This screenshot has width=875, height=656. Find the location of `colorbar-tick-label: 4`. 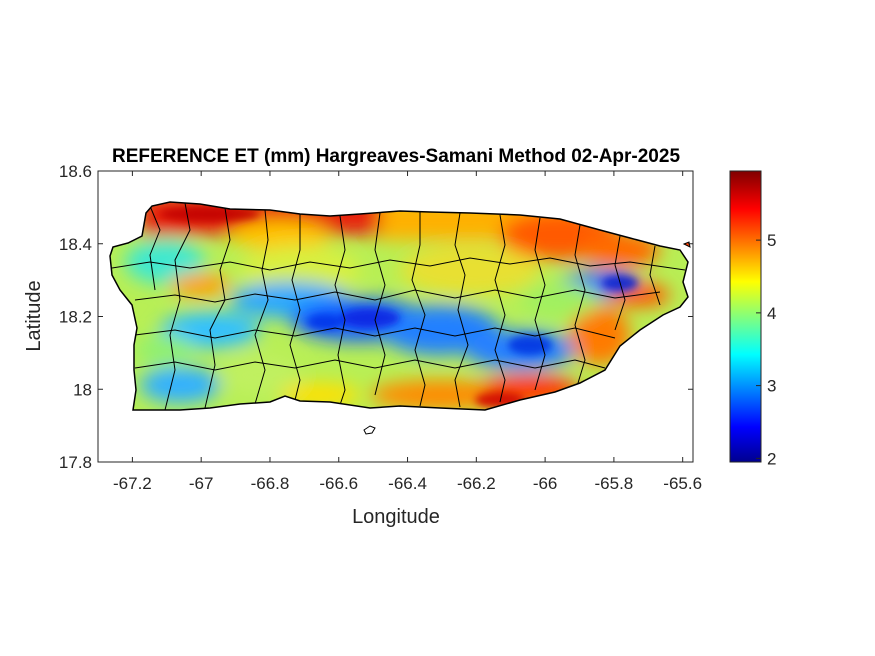

colorbar-tick-label: 4 is located at coordinates (771, 313).